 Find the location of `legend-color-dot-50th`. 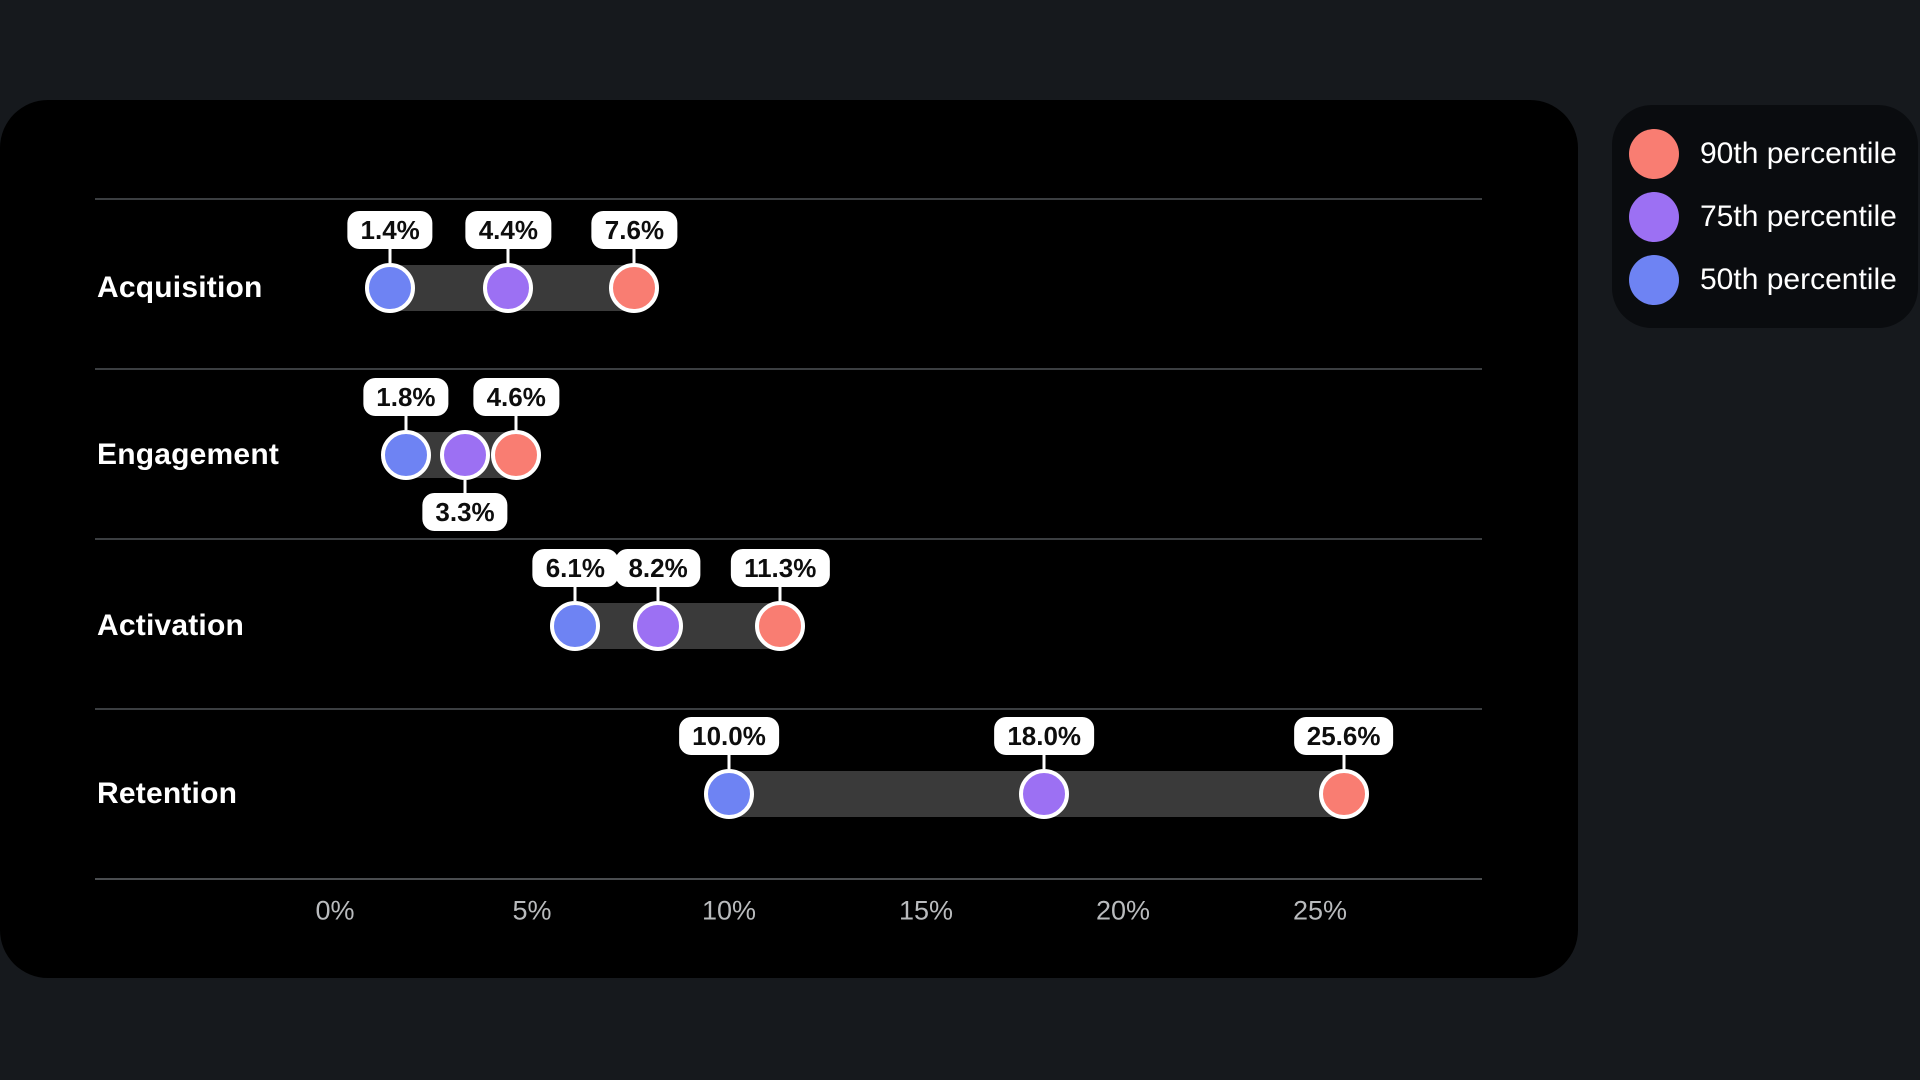

legend-color-dot-50th is located at coordinates (1654, 279).